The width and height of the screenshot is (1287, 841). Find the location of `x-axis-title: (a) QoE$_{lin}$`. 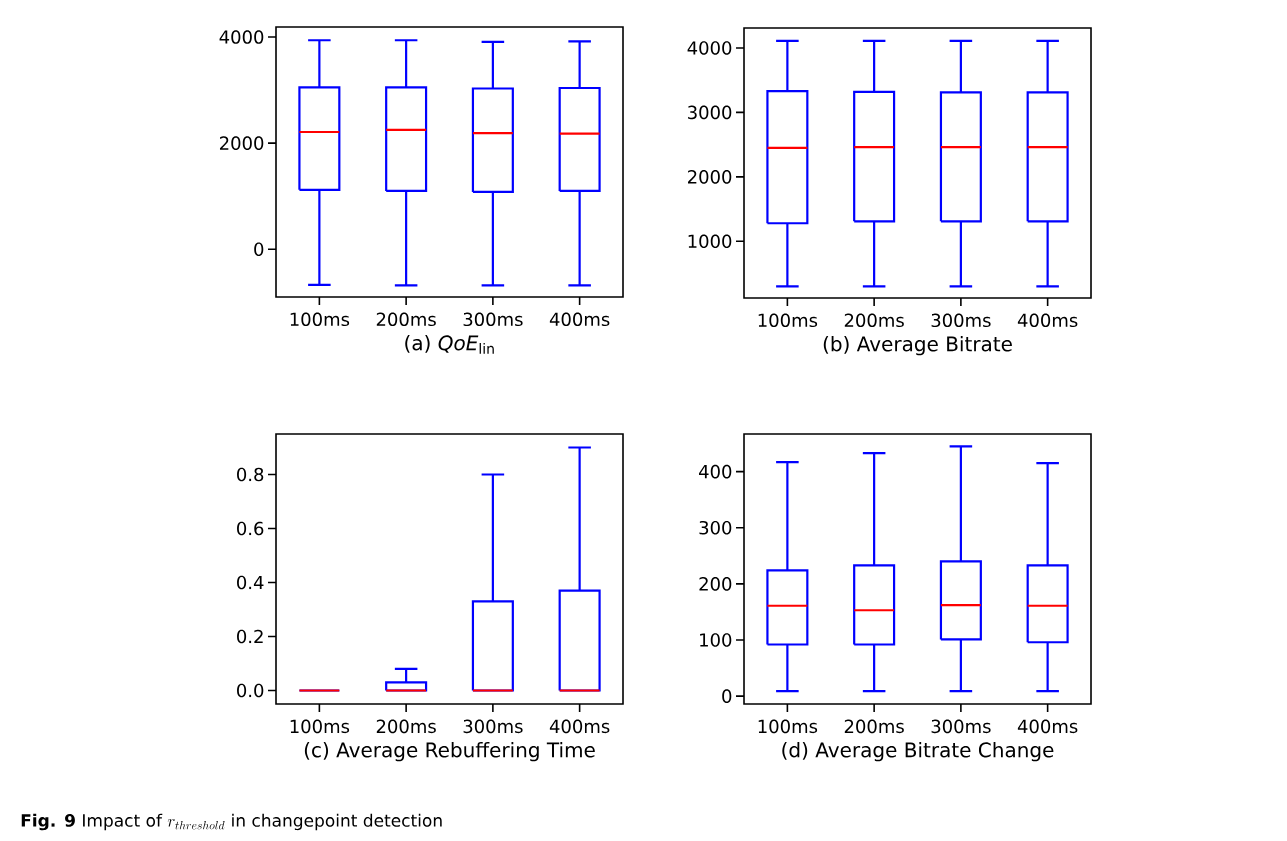

x-axis-title: (a) QoE$_{lin}$ is located at coordinates (449, 344).